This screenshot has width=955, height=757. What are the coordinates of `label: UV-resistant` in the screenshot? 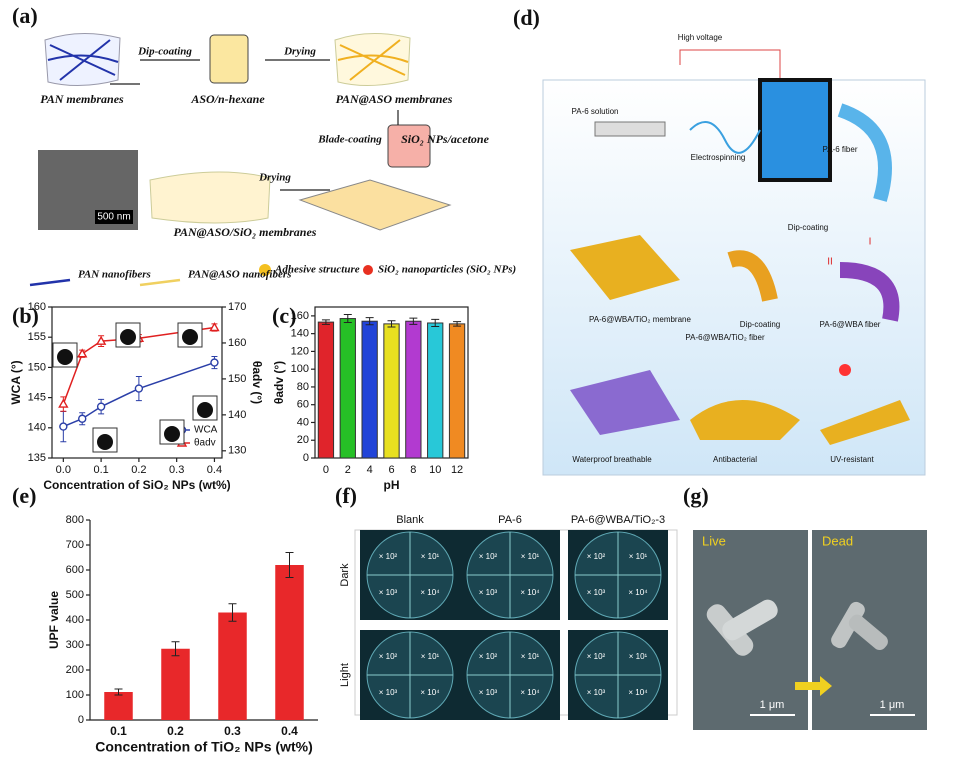 It's located at (852, 459).